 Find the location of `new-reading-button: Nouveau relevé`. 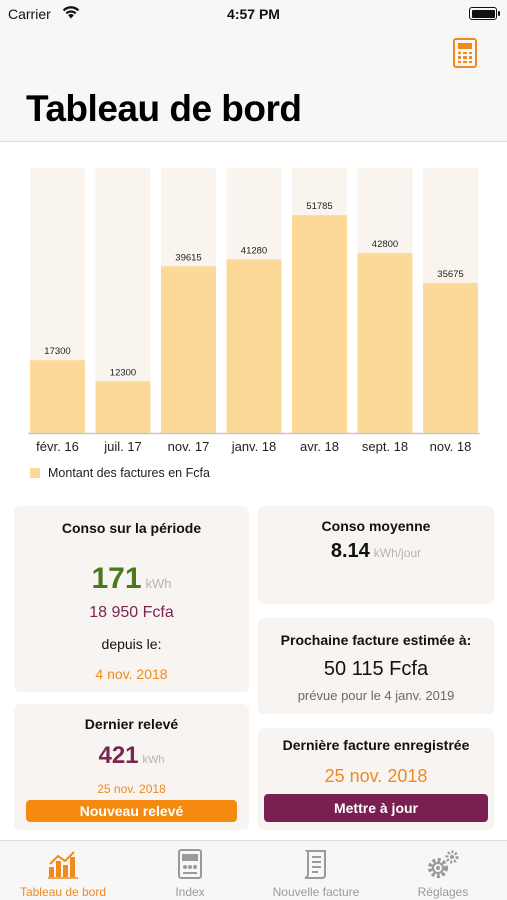

new-reading-button: Nouveau relevé is located at coordinates (131, 811).